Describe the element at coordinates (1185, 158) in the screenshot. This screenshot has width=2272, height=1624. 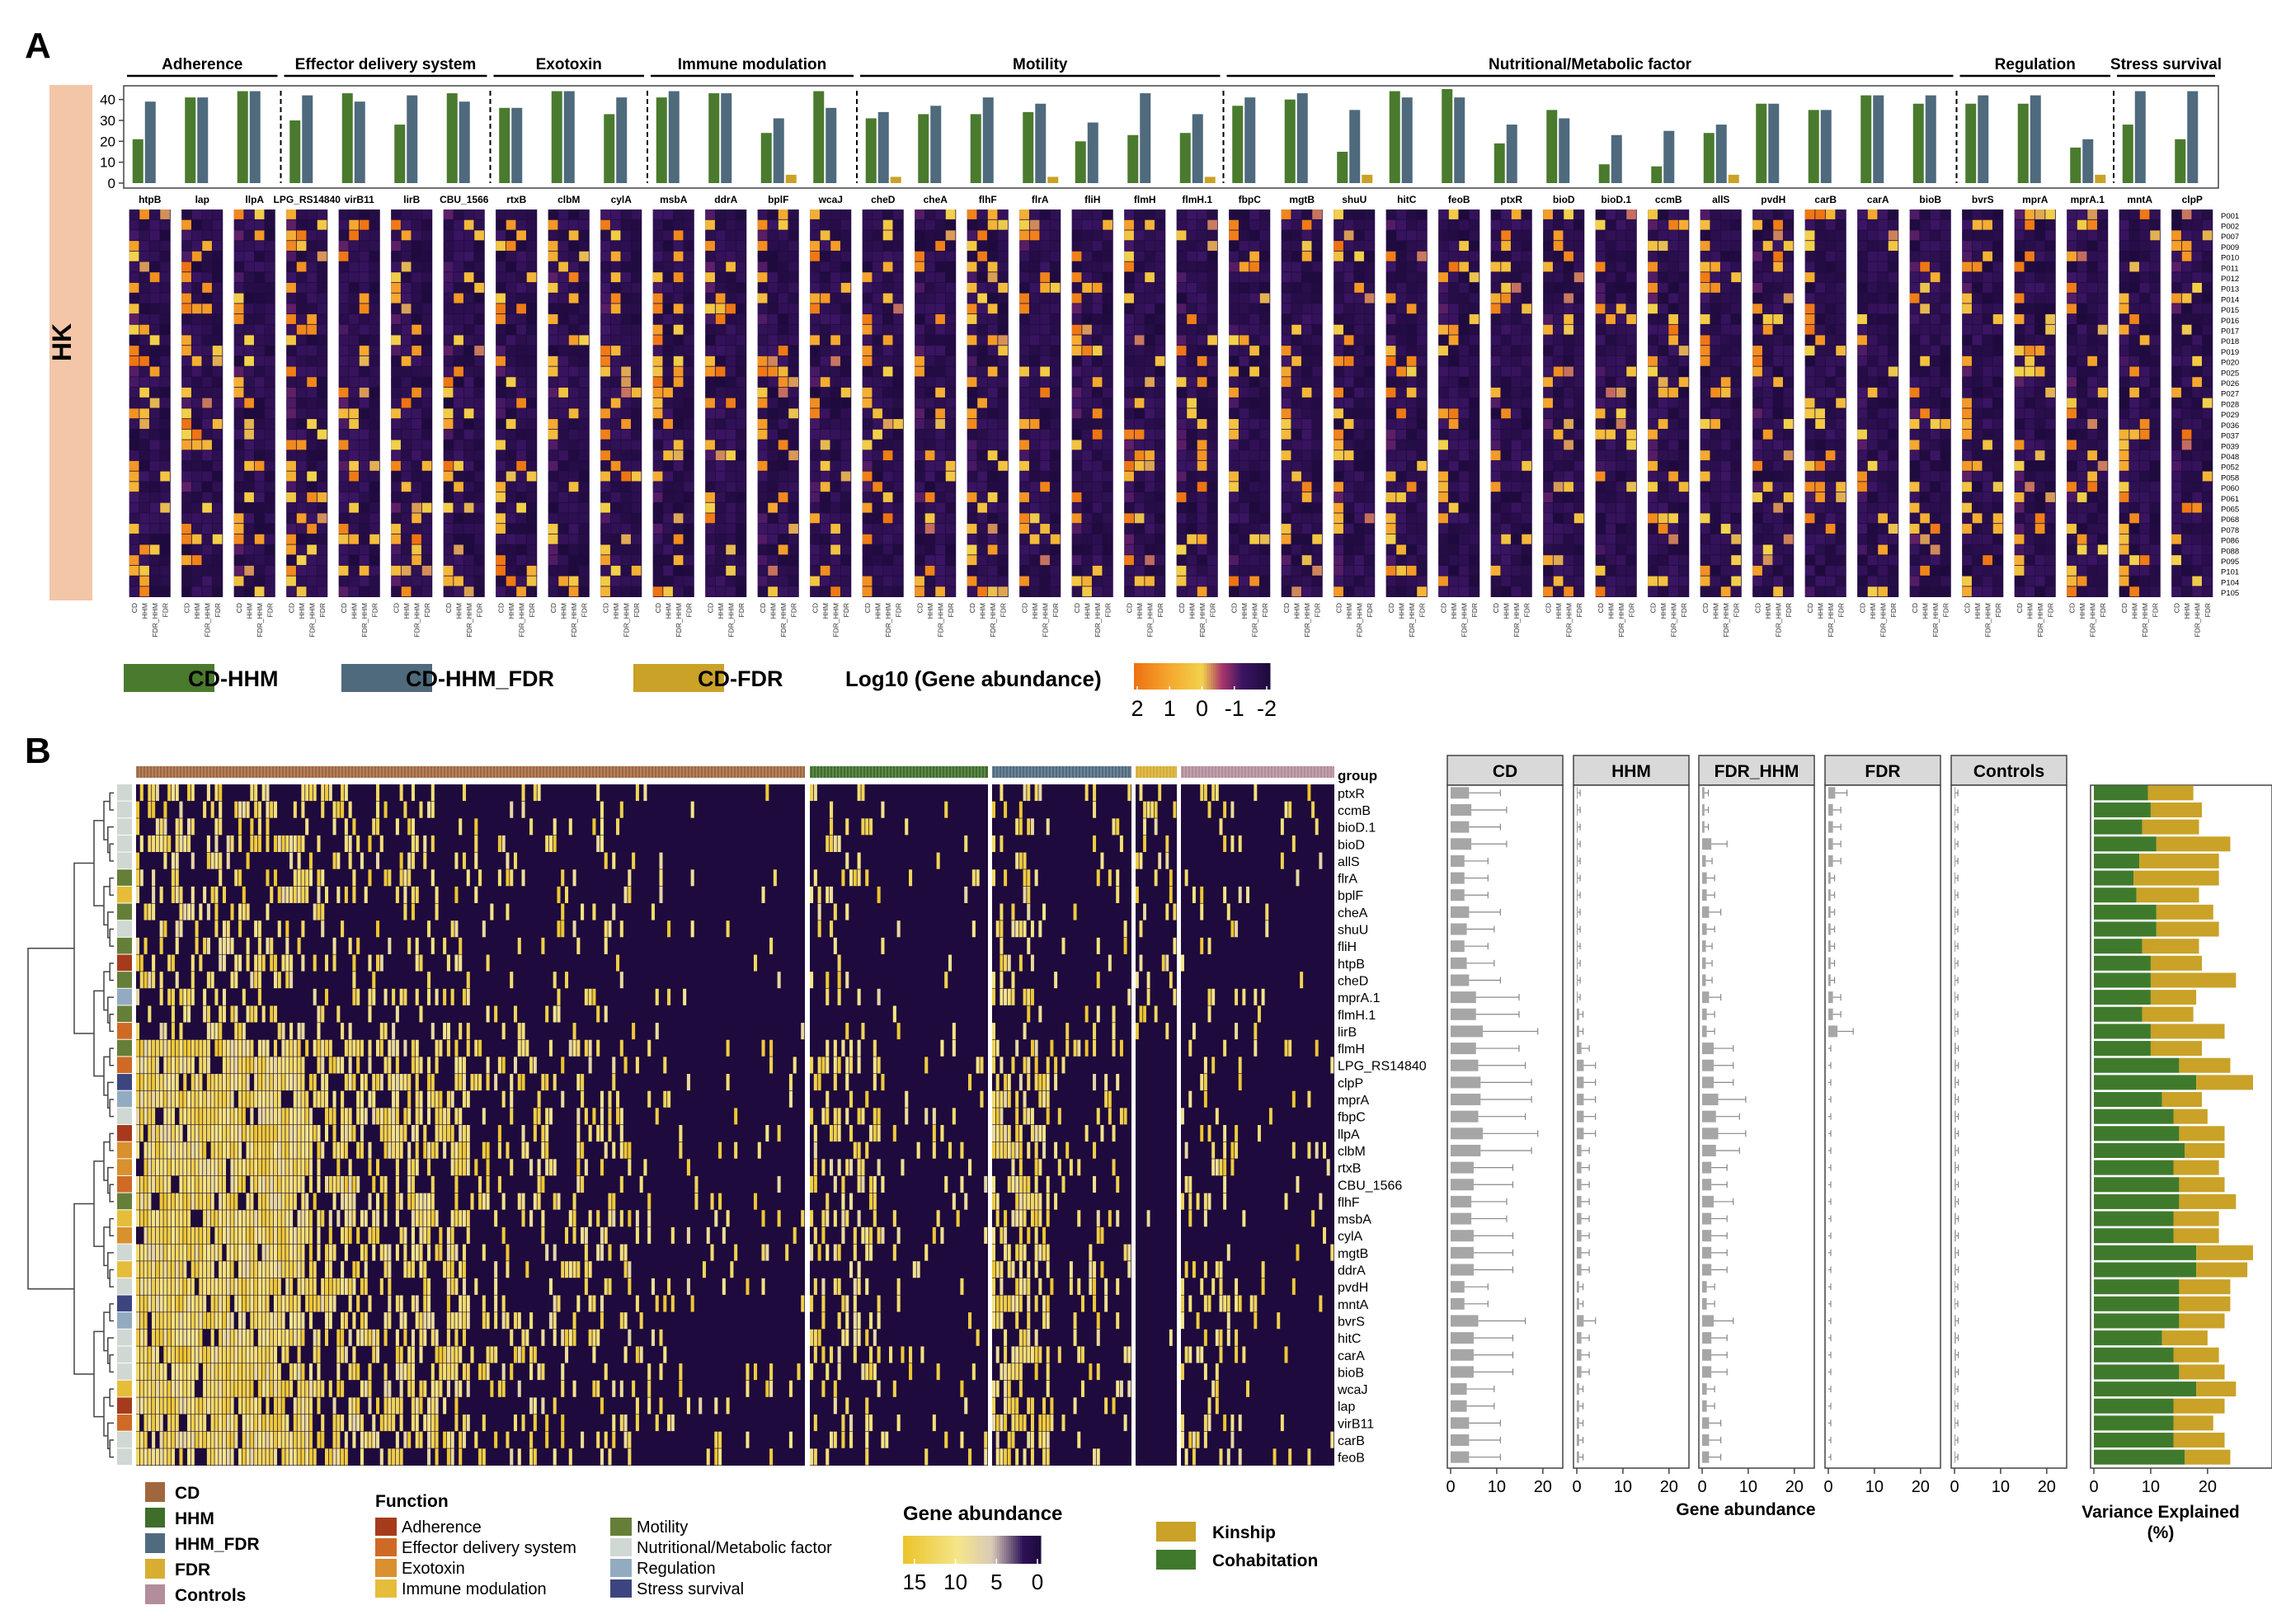
I see `bar-flmh-1-cd-hhm` at that location.